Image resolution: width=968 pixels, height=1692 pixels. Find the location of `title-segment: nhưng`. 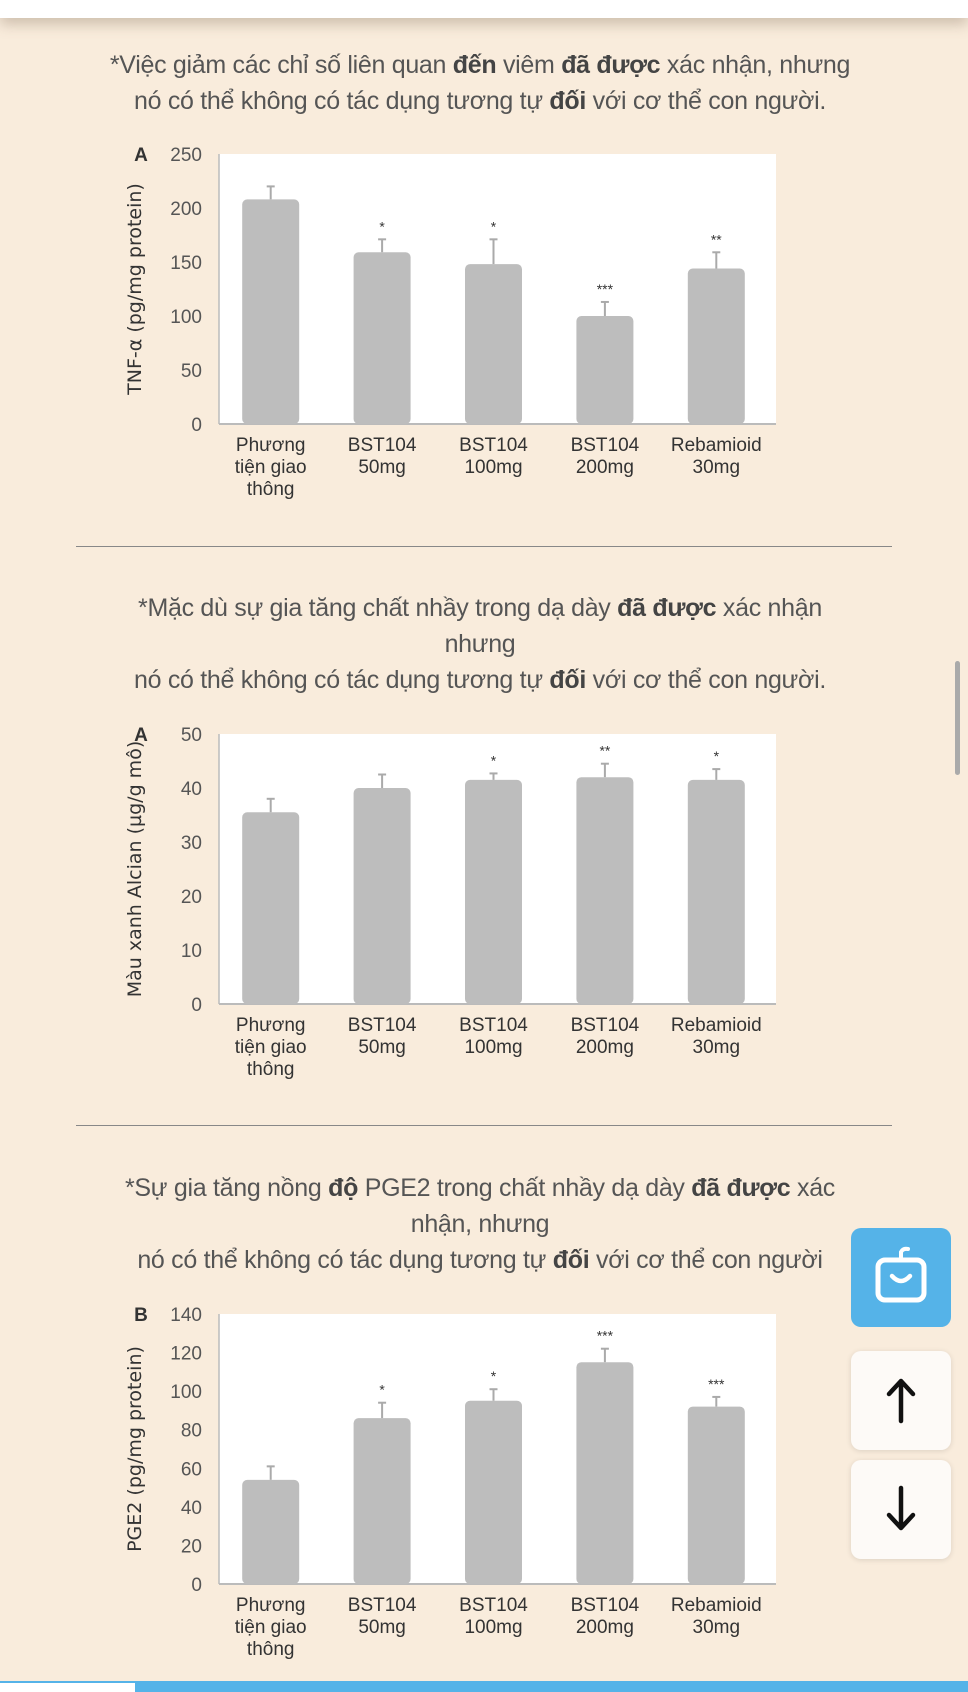

title-segment: nhưng is located at coordinates (480, 644).